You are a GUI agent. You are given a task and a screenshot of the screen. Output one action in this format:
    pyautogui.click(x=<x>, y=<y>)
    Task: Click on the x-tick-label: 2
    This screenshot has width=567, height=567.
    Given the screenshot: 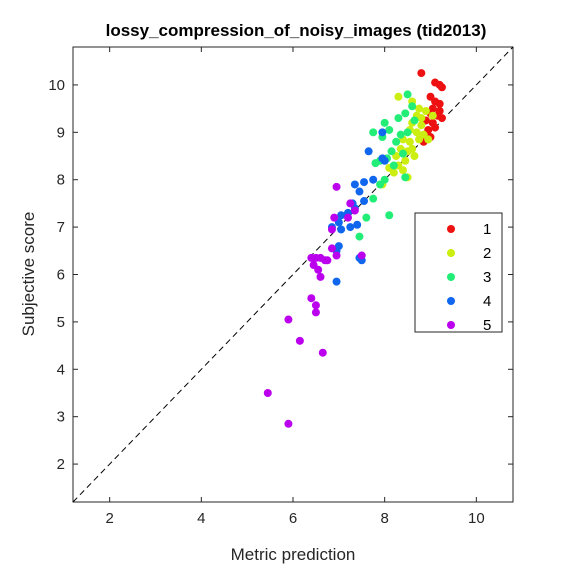 What is the action you would take?
    pyautogui.click(x=109, y=518)
    